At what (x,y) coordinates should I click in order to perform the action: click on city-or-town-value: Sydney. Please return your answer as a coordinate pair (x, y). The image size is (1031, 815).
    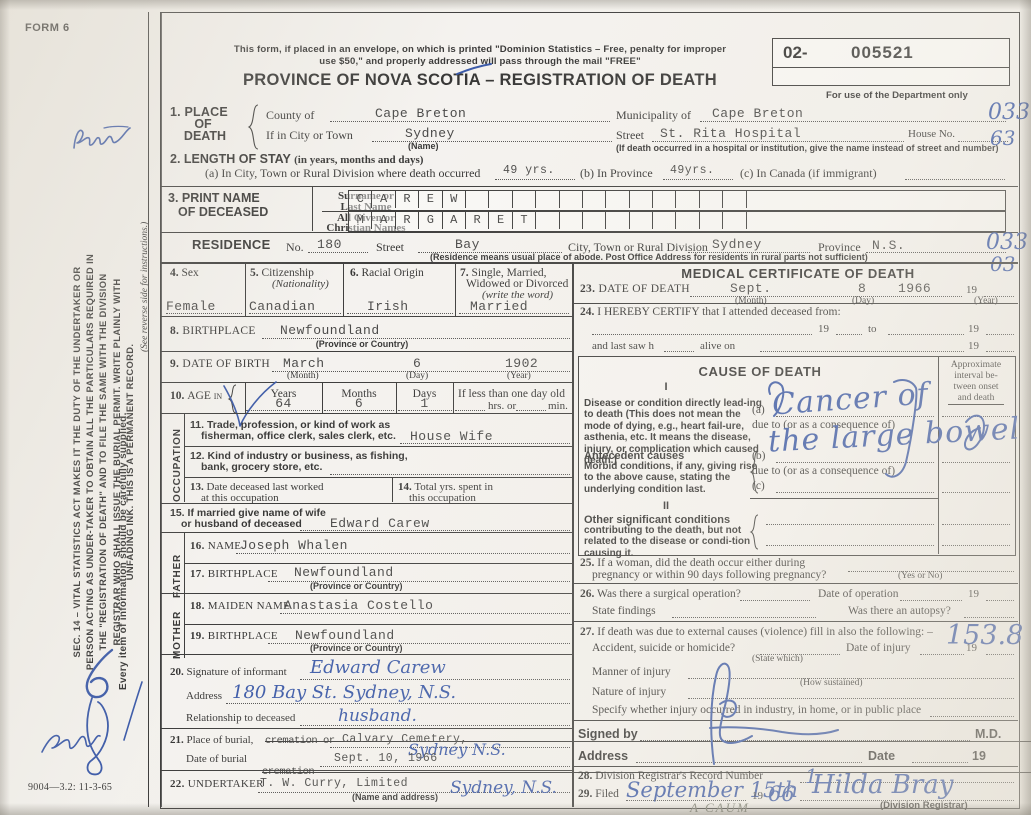
    Looking at the image, I should click on (430, 133).